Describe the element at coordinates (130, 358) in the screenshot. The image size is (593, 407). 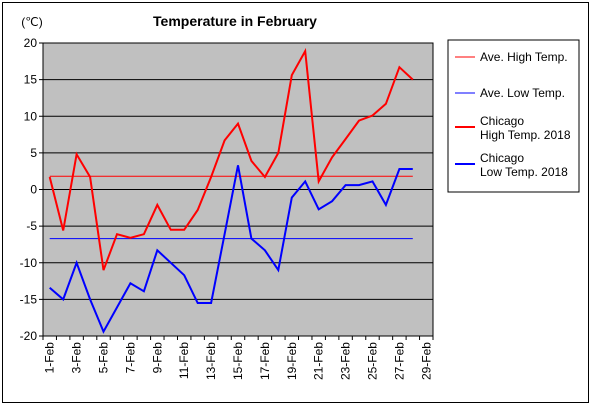
I see `x-tick-label: 7-Feb` at that location.